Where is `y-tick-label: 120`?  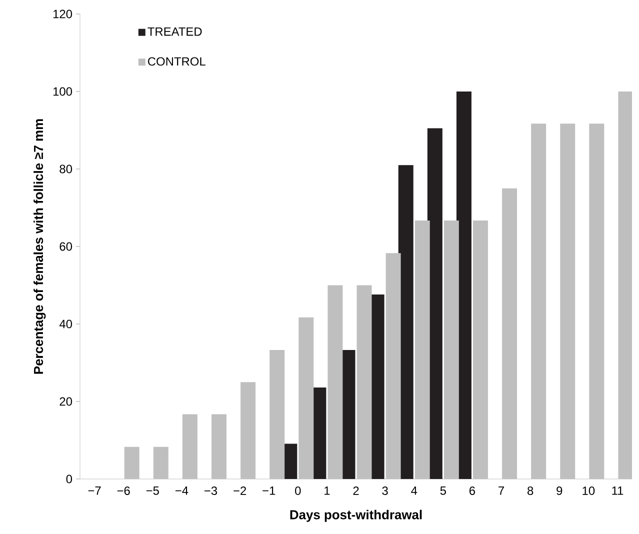 y-tick-label: 120 is located at coordinates (62, 14).